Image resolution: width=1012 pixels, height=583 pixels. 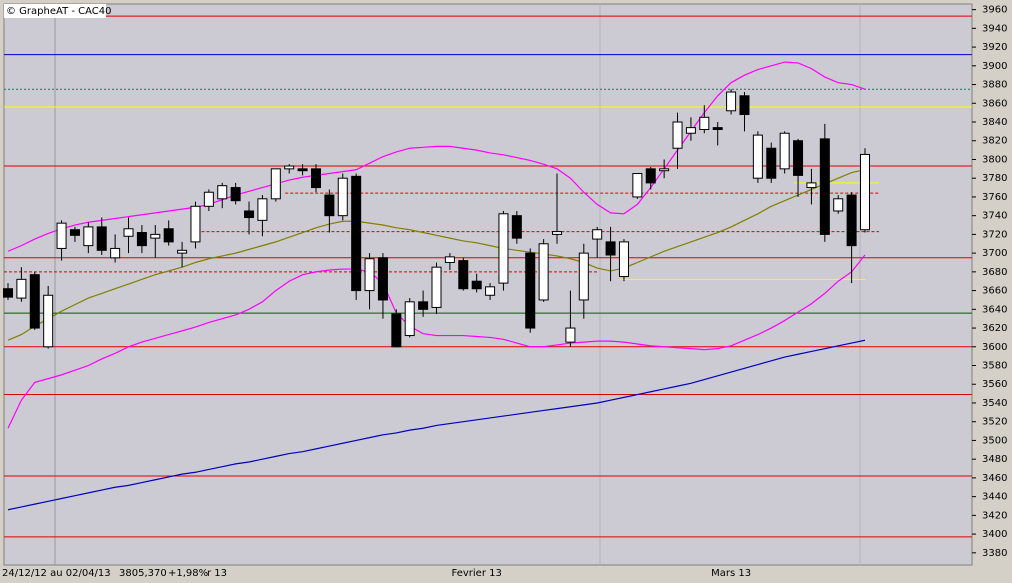 I want to click on y-tick-label: 3920, so click(x=994, y=47).